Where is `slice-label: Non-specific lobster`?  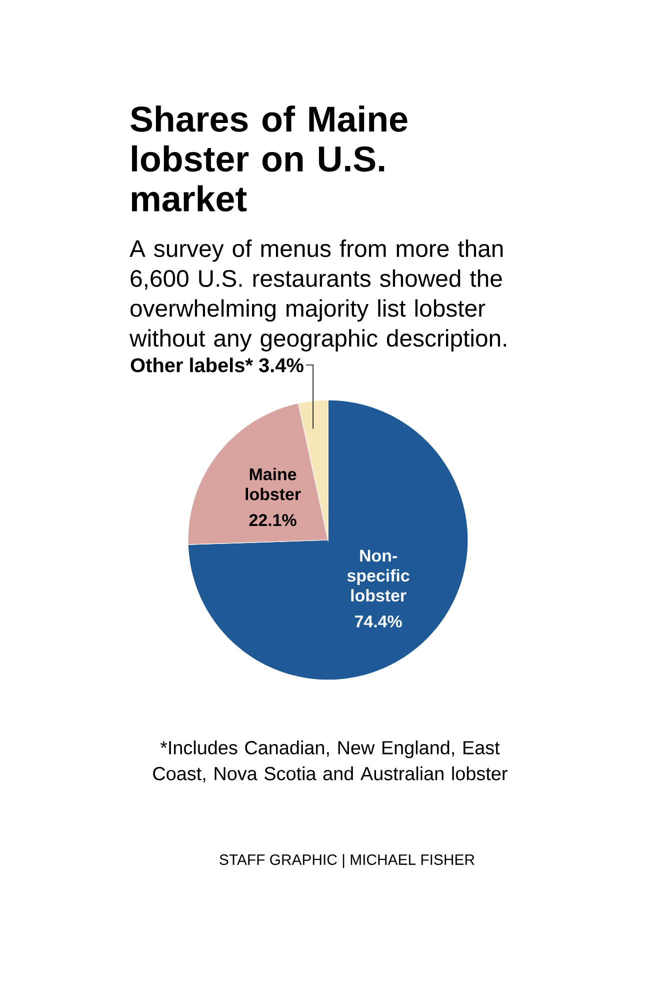 slice-label: Non-specific lobster is located at coordinates (378, 576).